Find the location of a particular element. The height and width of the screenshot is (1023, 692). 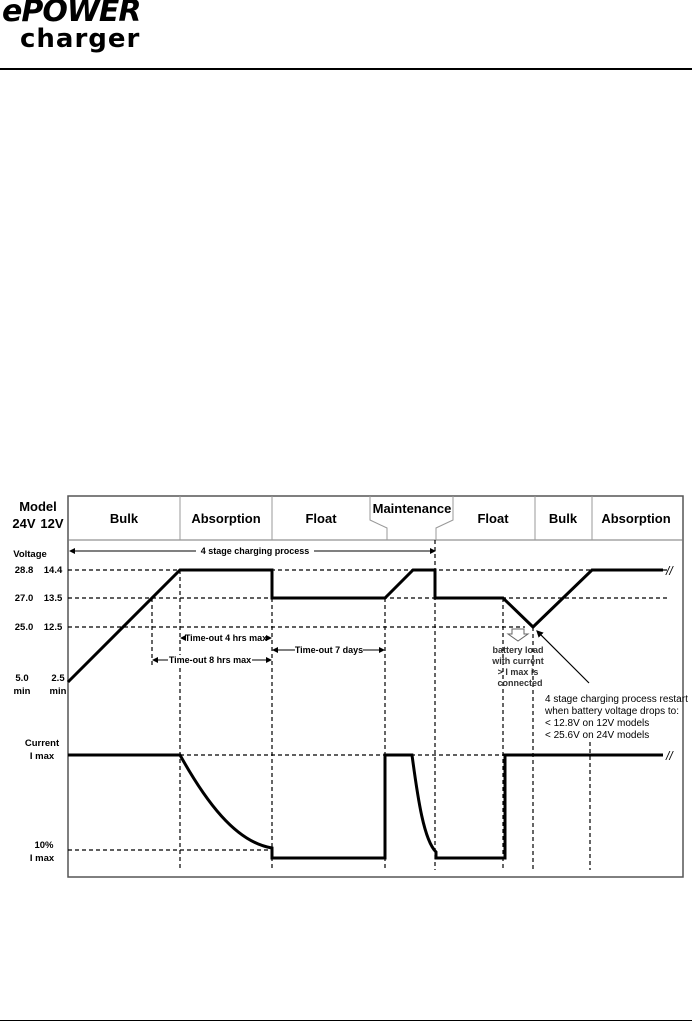

voltage-label: Voltage is located at coordinates (30, 554).